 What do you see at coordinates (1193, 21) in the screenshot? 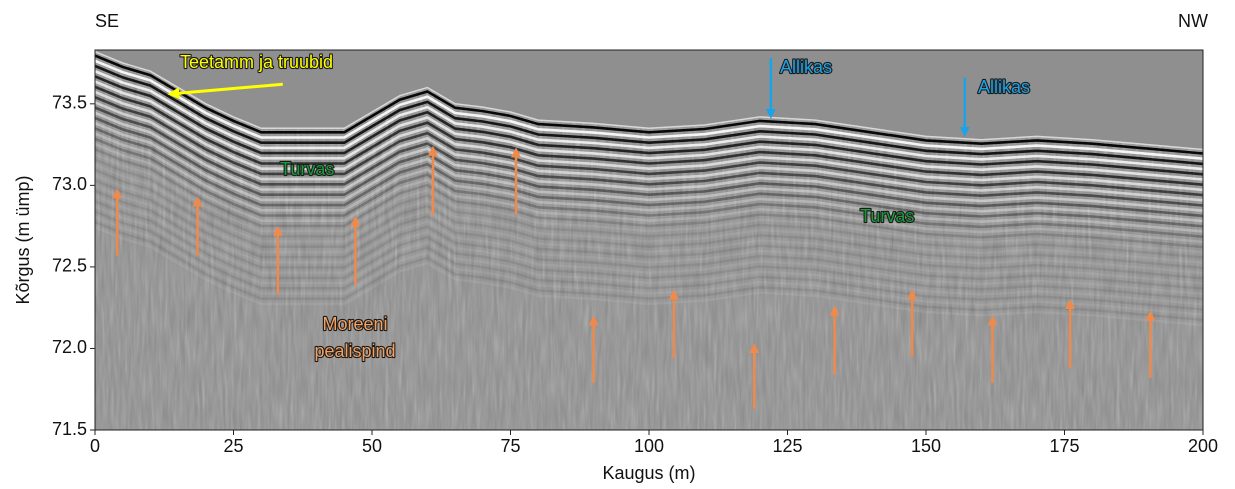
I see `right-label: NW` at bounding box center [1193, 21].